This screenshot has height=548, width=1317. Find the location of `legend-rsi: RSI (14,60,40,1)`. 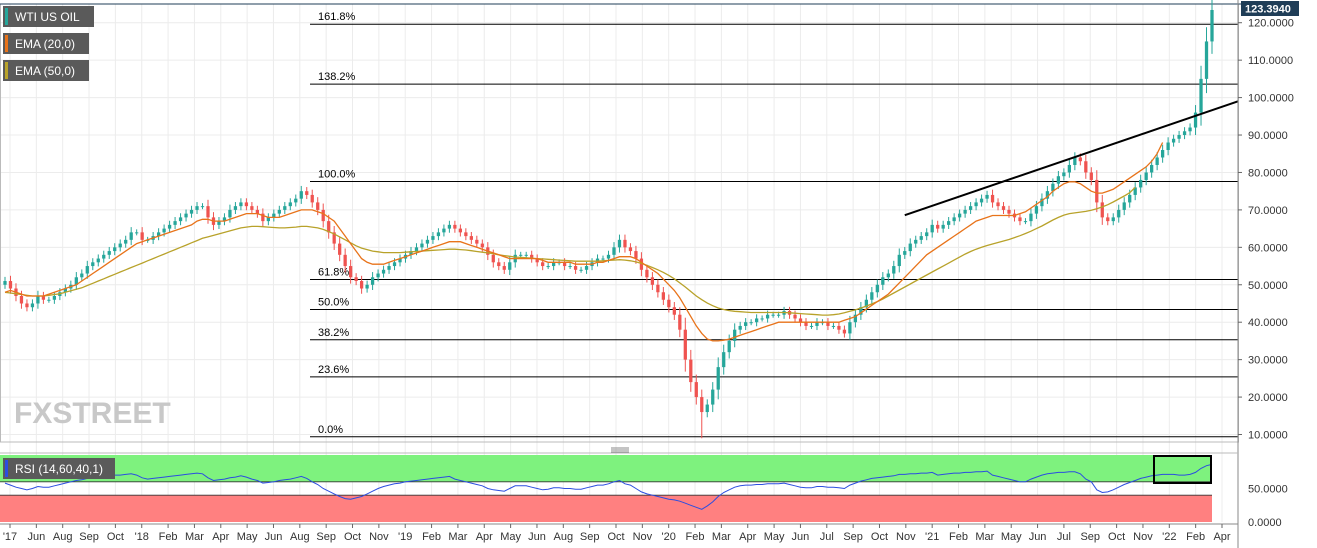

legend-rsi: RSI (14,60,40,1) is located at coordinates (59, 468).